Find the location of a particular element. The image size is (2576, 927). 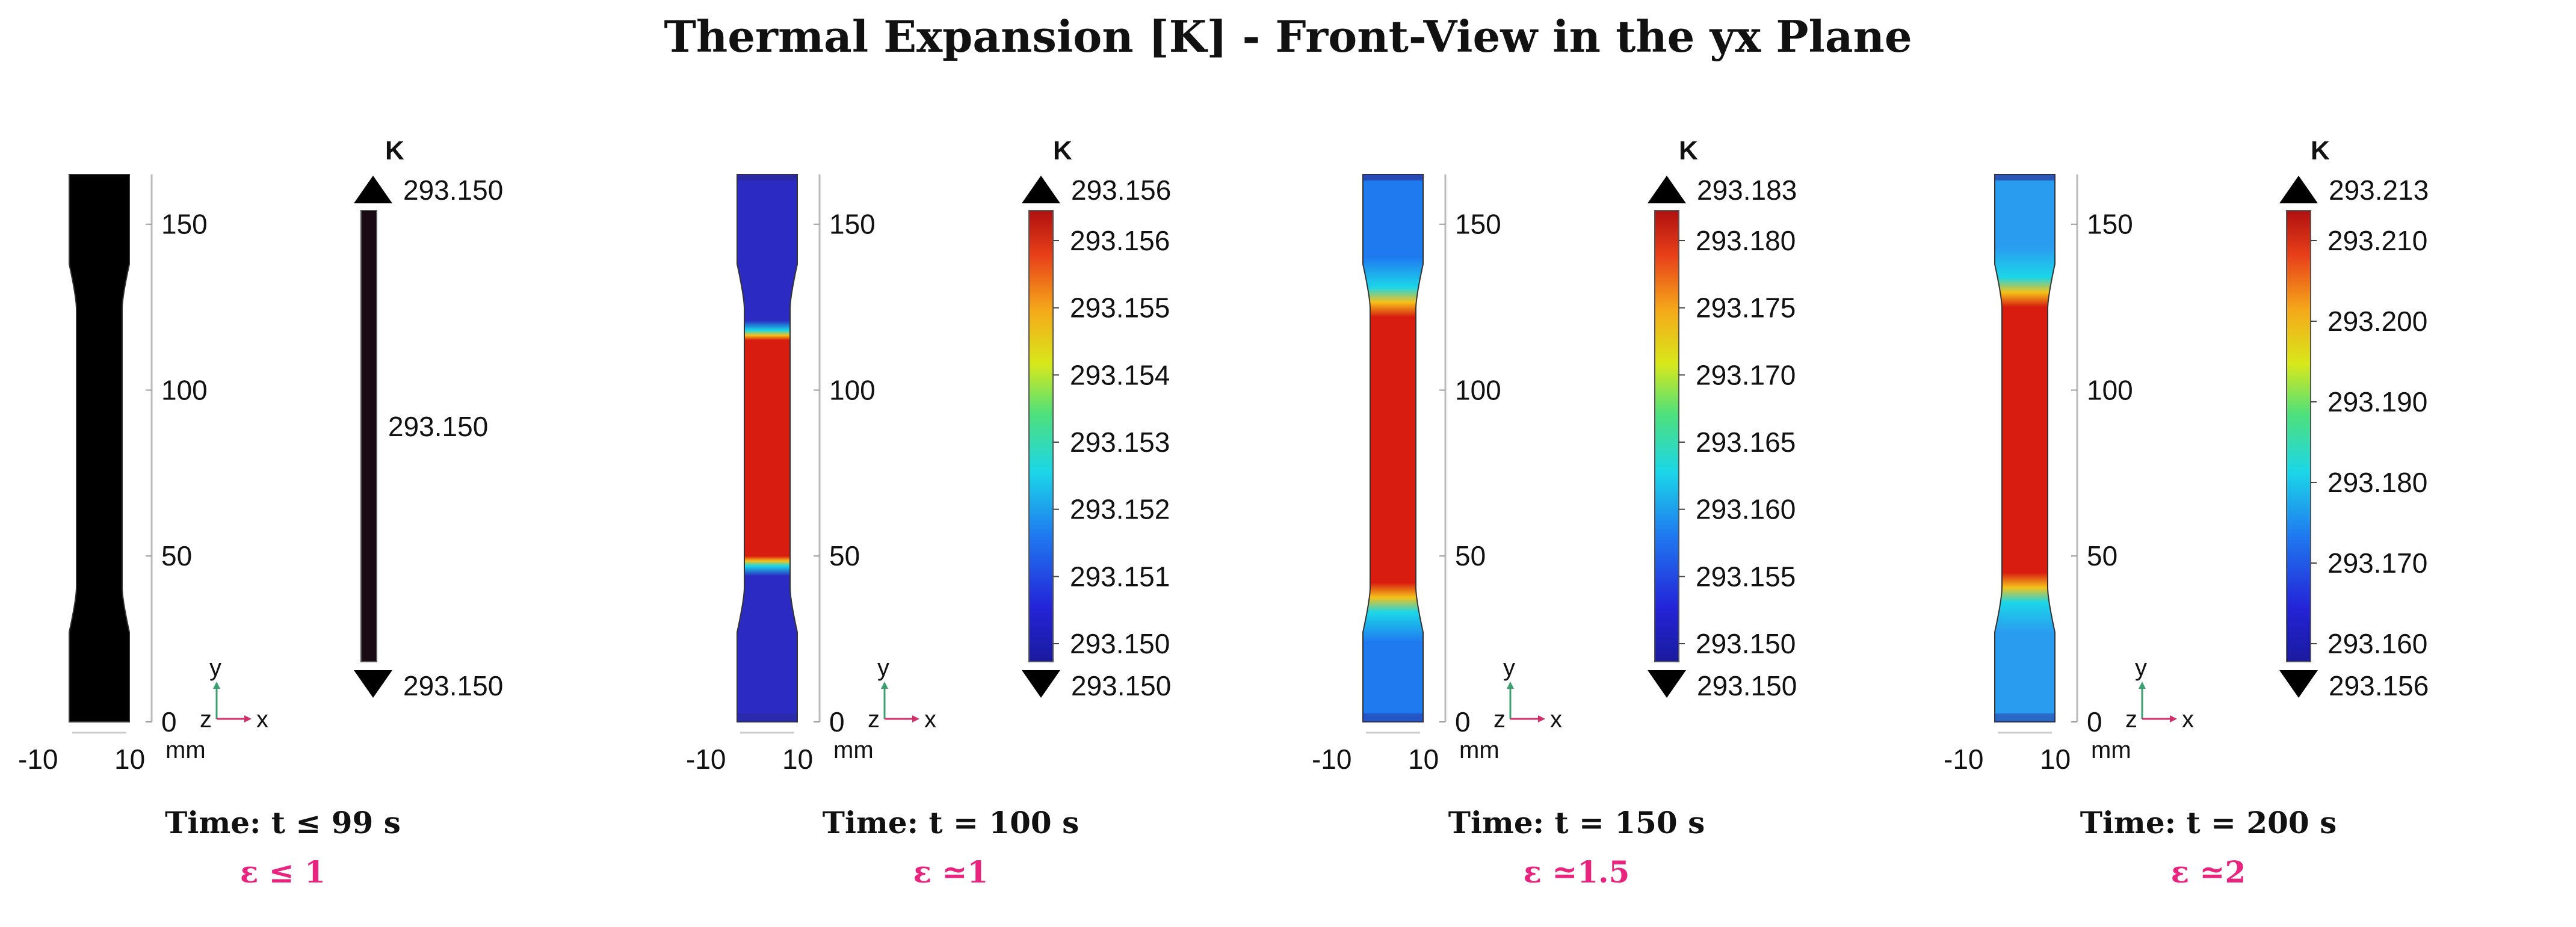

colorbar-max-label: 293.150 is located at coordinates (453, 190).